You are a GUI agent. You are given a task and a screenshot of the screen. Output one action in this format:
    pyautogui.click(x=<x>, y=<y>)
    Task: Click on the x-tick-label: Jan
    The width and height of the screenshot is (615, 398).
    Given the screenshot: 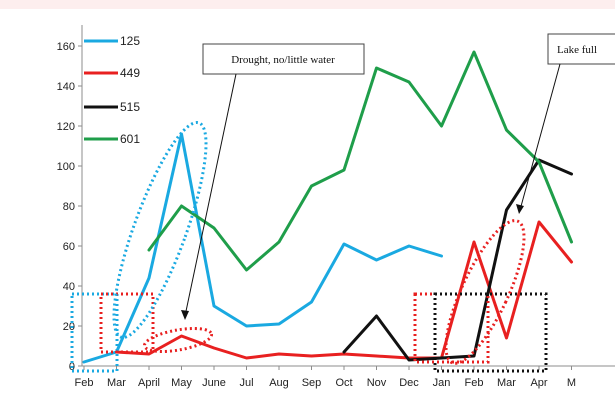 What is the action you would take?
    pyautogui.click(x=442, y=383)
    